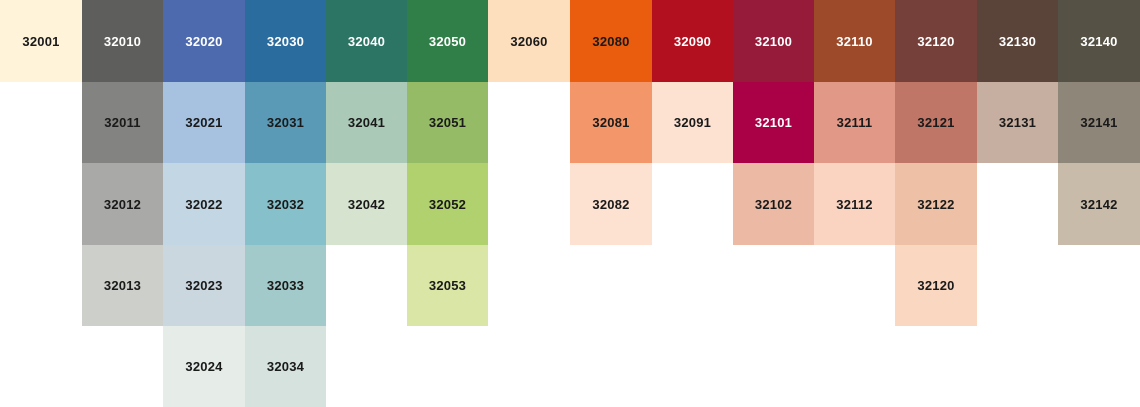  What do you see at coordinates (122, 41) in the screenshot?
I see `color-swatch: 32010` at bounding box center [122, 41].